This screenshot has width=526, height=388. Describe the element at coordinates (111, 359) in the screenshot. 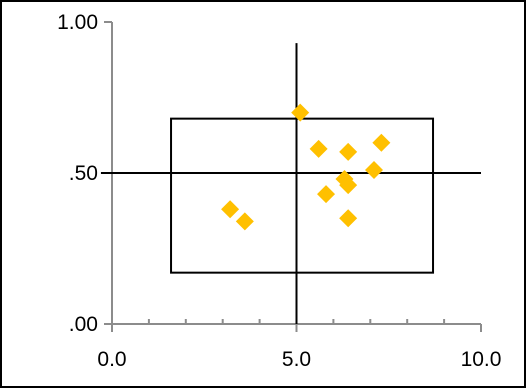

I see `x-tick-label-0: 0.0` at that location.